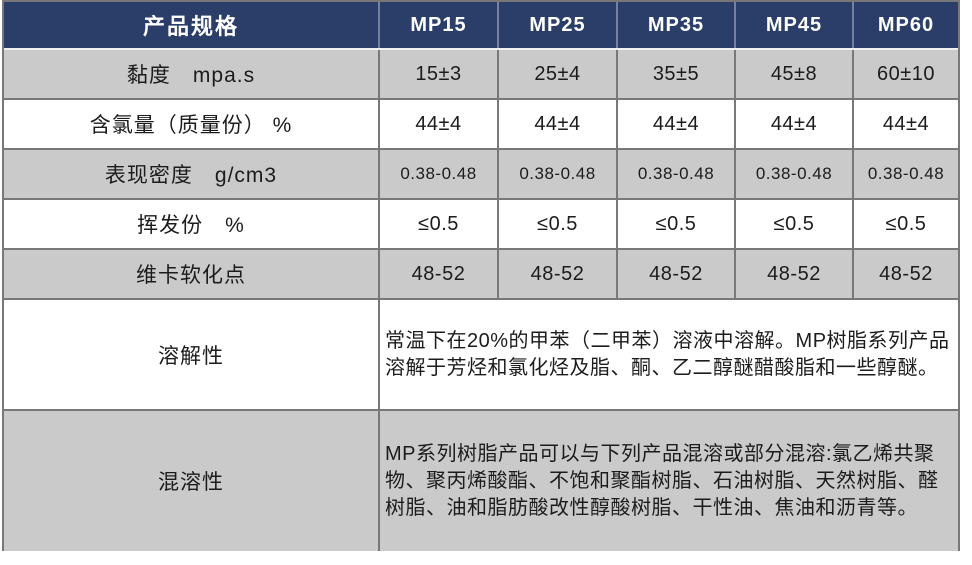  Describe the element at coordinates (191, 75) in the screenshot. I see `row-label: 黏度 mpa.s` at that location.